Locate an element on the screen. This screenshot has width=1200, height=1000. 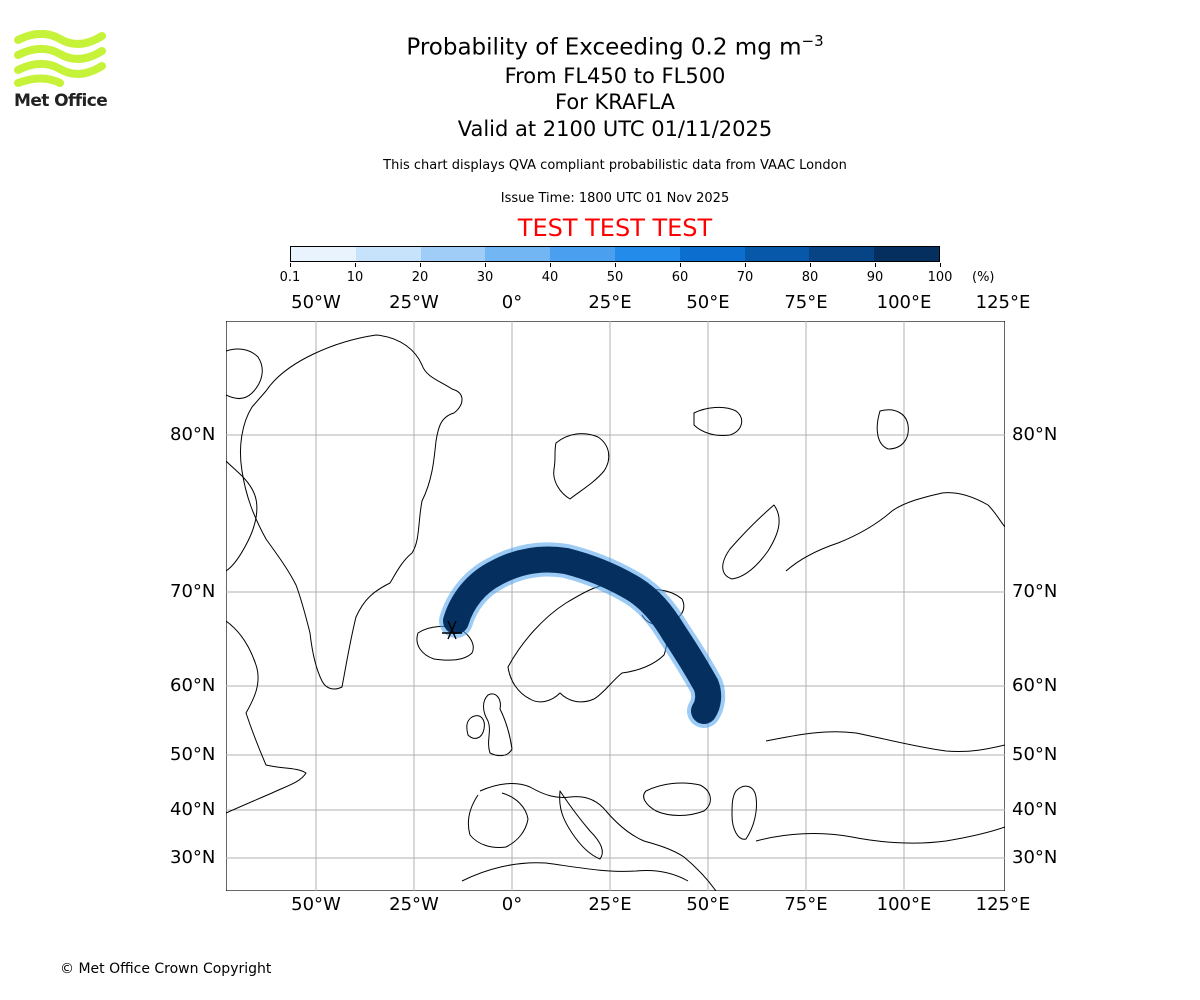
coastline-britain is located at coordinates (498, 725).